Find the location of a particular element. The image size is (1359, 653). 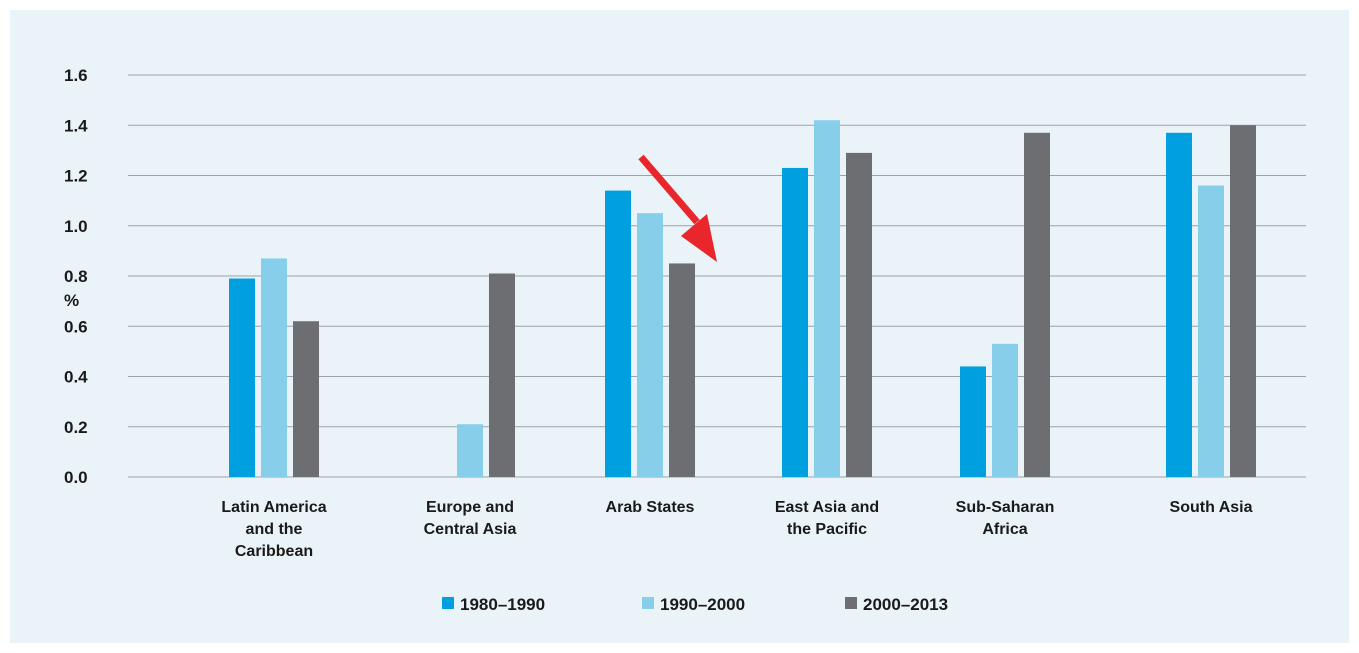

legend-label: 2000–2013 is located at coordinates (905, 604).